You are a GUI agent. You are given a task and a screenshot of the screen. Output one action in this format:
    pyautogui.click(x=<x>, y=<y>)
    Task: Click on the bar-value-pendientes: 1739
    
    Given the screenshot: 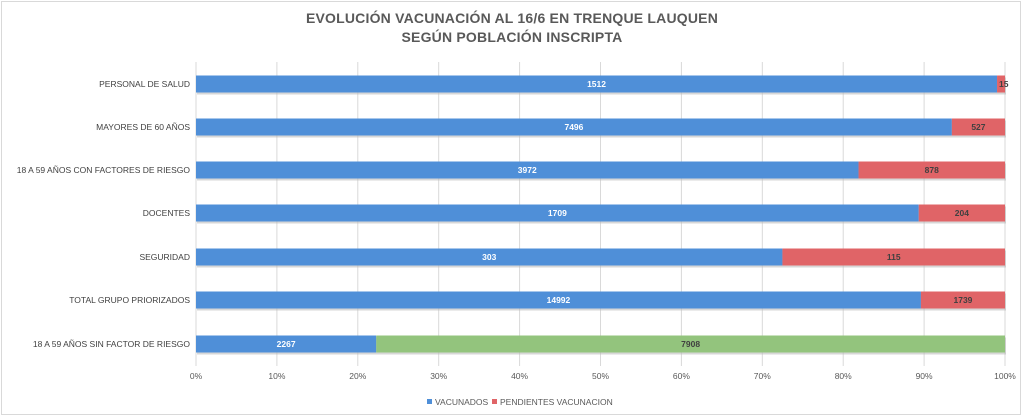 What is the action you would take?
    pyautogui.click(x=962, y=300)
    